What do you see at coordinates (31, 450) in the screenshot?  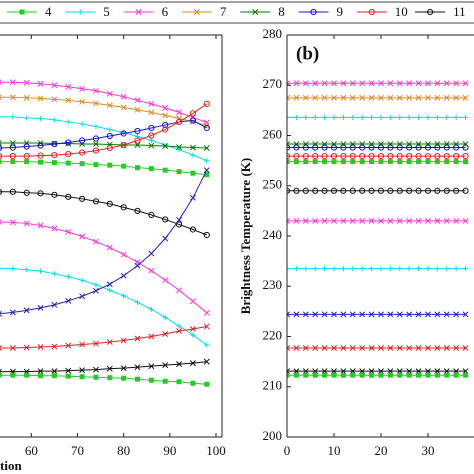 I see `x-tick-label: 60` at bounding box center [31, 450].